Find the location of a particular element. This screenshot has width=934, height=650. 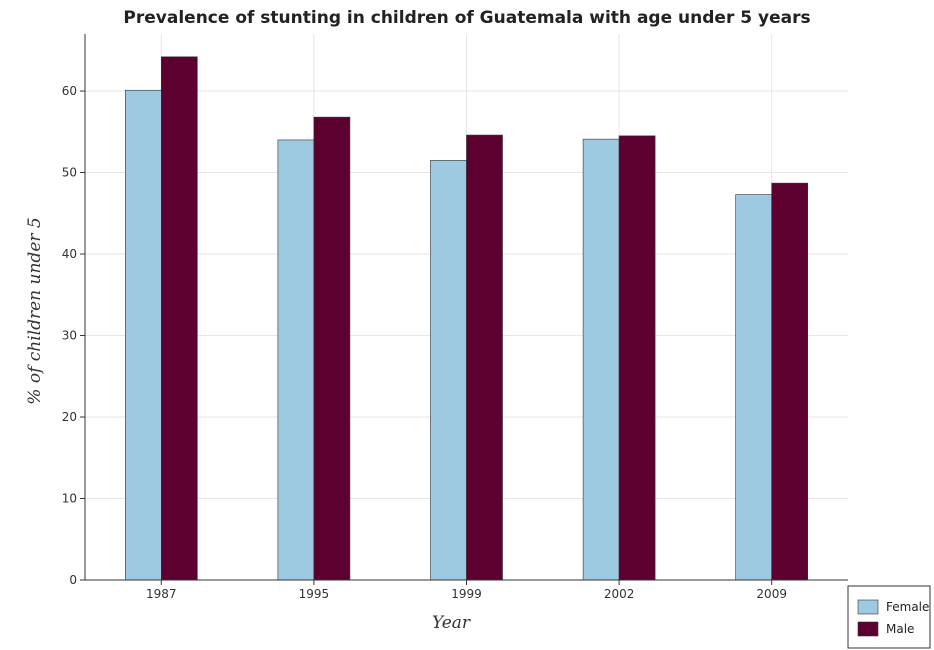

bar-male-1987 is located at coordinates (179, 318).